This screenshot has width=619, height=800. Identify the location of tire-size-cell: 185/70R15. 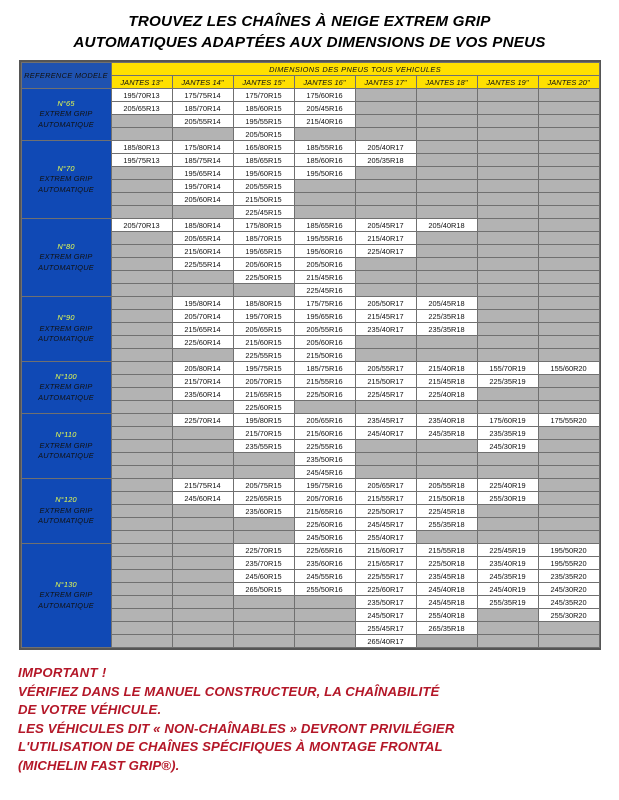
(263, 238).